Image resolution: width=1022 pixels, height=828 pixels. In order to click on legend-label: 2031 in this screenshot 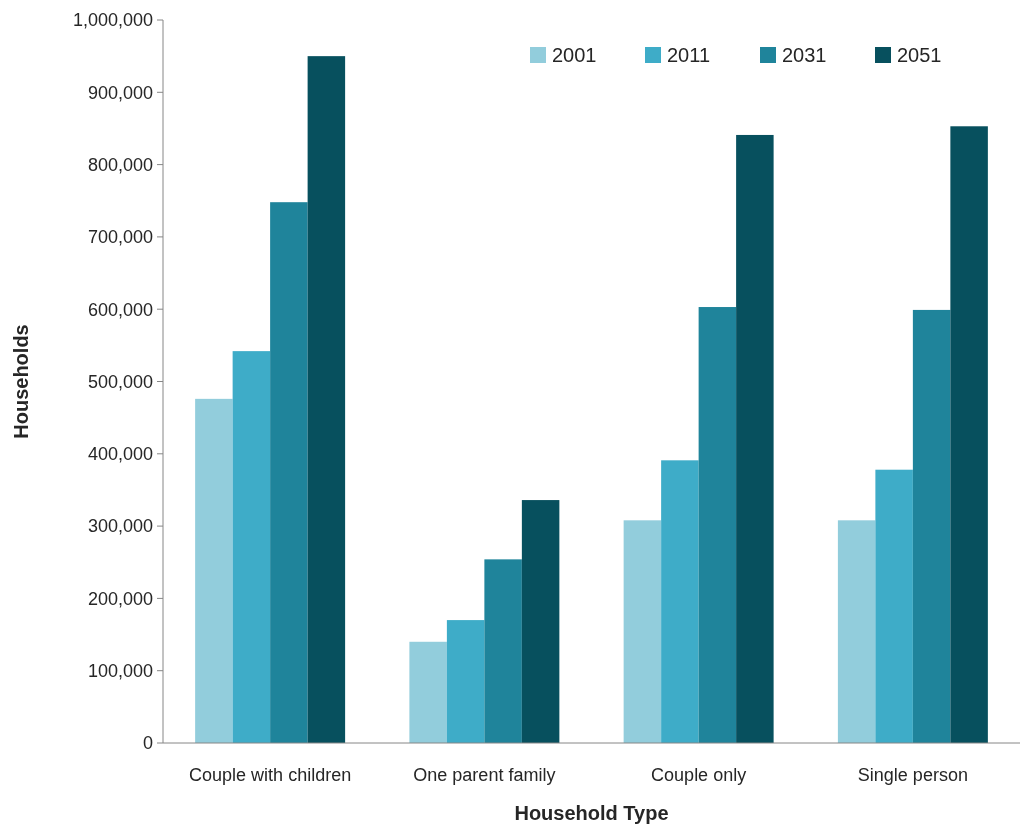, I will do `click(804, 55)`.